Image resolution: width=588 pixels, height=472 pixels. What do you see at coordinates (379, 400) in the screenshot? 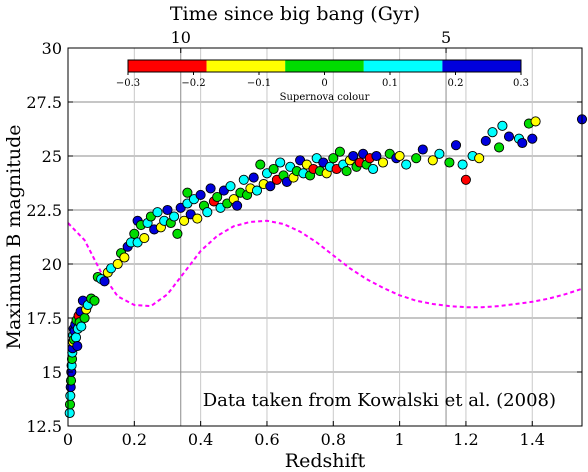
I see `source-annotation: Data taken from Kowalski et al. (2008)` at bounding box center [379, 400].